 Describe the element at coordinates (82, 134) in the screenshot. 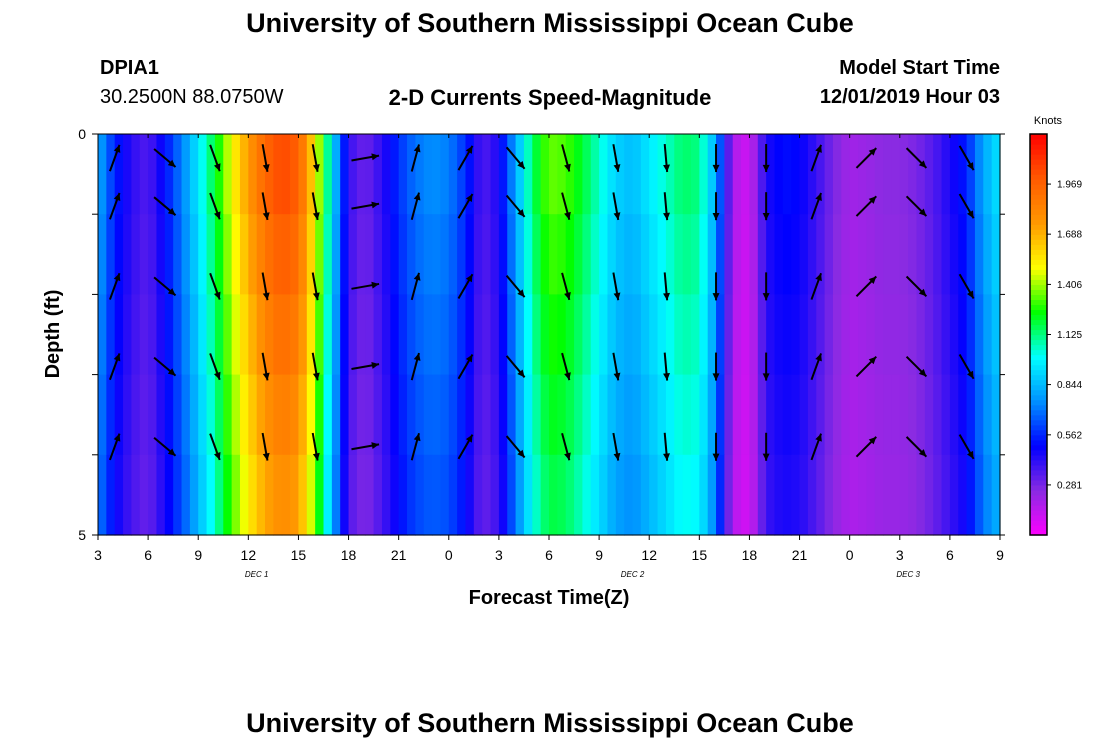

I see `y-tick-label: 0` at that location.